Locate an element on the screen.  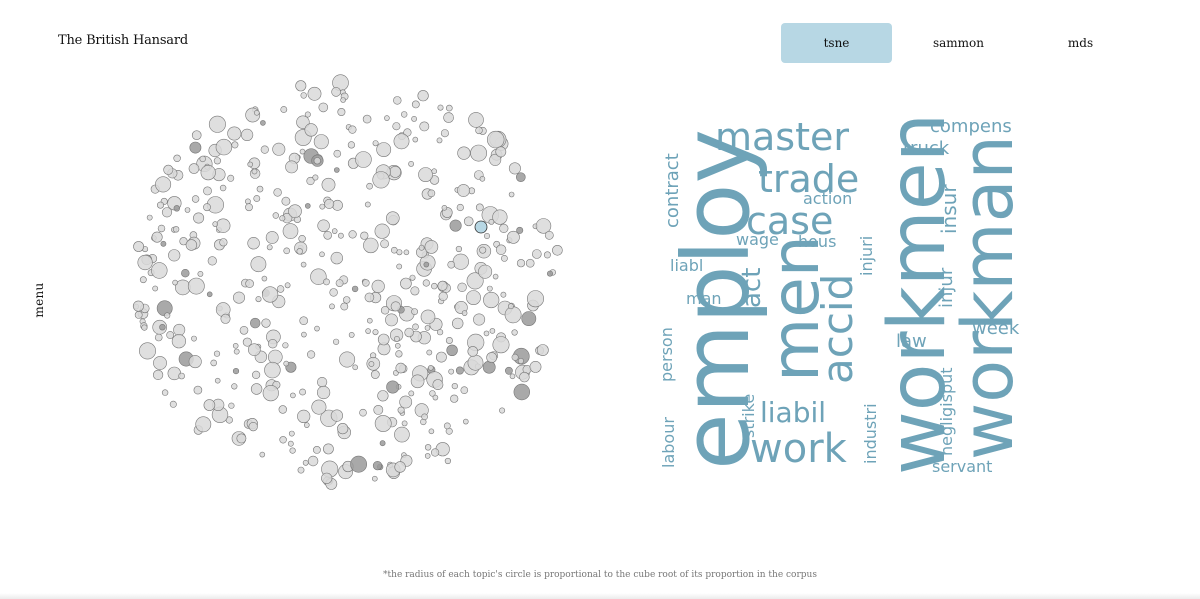
tab-sammon: sammon is located at coordinates (958, 43).